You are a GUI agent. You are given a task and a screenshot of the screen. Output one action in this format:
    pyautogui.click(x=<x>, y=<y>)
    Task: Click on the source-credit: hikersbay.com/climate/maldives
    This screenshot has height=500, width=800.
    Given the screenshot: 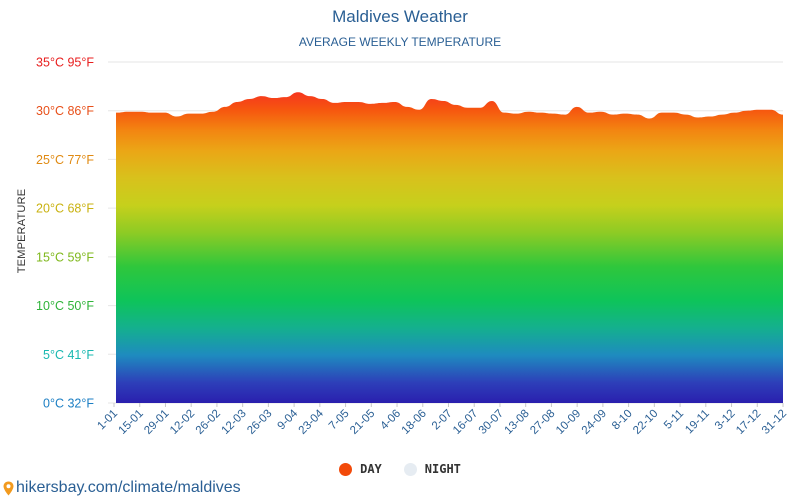 What is the action you would take?
    pyautogui.click(x=122, y=488)
    